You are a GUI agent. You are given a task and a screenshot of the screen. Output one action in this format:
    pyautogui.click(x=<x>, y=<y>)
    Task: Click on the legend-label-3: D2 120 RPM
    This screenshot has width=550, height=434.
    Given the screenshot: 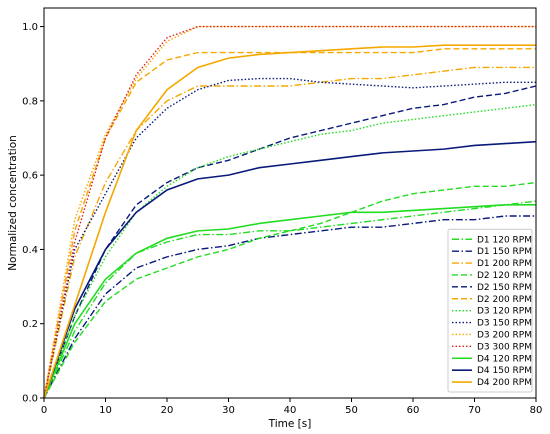 What is the action you would take?
    pyautogui.click(x=504, y=276)
    